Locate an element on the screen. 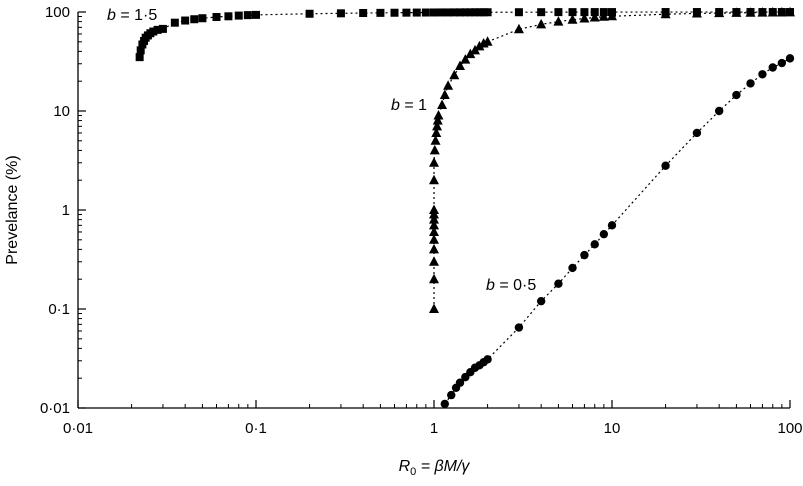 The width and height of the screenshot is (803, 486). y-tick-label: 0·01 is located at coordinates (55, 408).